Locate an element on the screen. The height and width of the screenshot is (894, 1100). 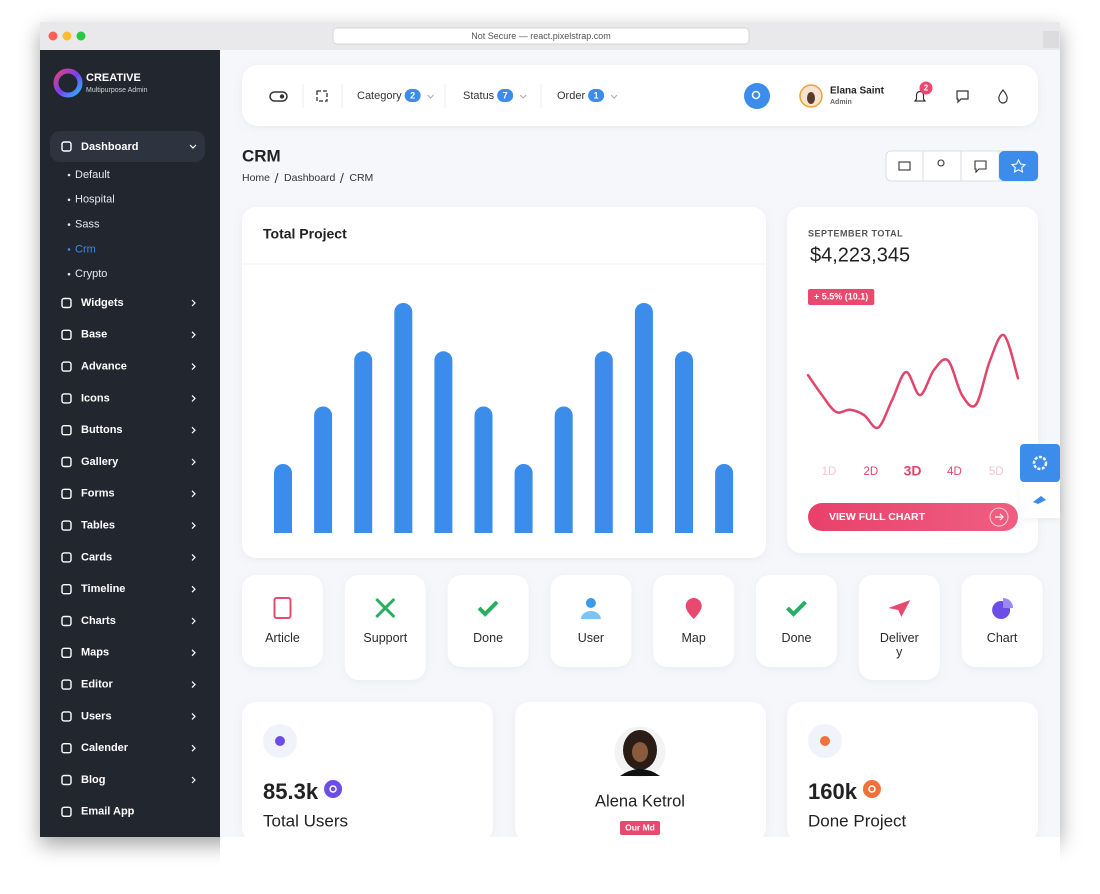
action-active is located at coordinates (1018, 166).